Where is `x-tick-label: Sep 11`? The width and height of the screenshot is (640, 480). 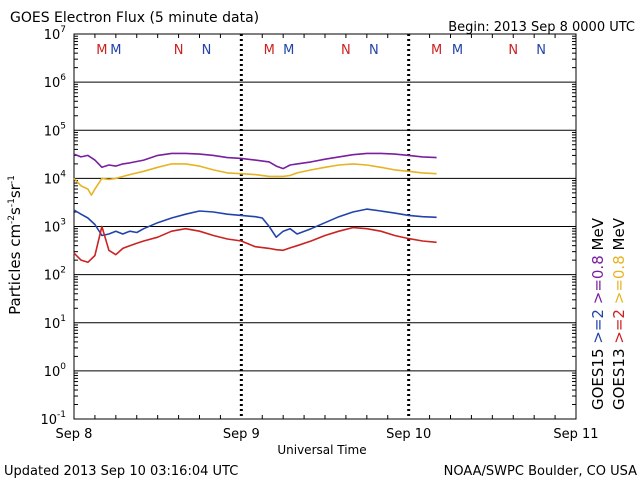
x-tick-label: Sep 11 is located at coordinates (575, 434).